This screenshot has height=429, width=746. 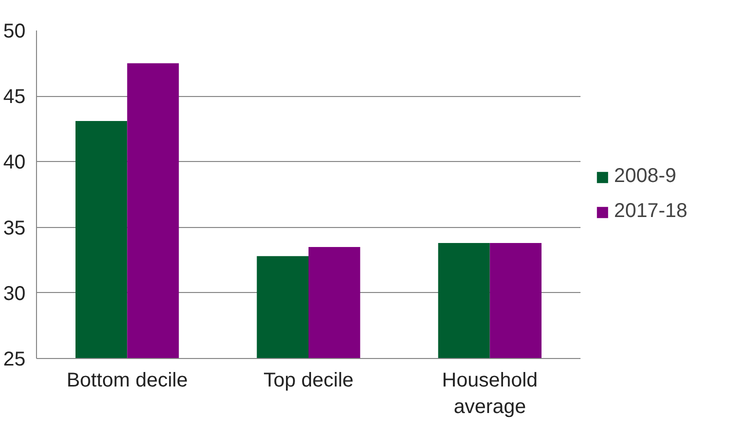 I want to click on legend-label: 2008-9, so click(x=645, y=176).